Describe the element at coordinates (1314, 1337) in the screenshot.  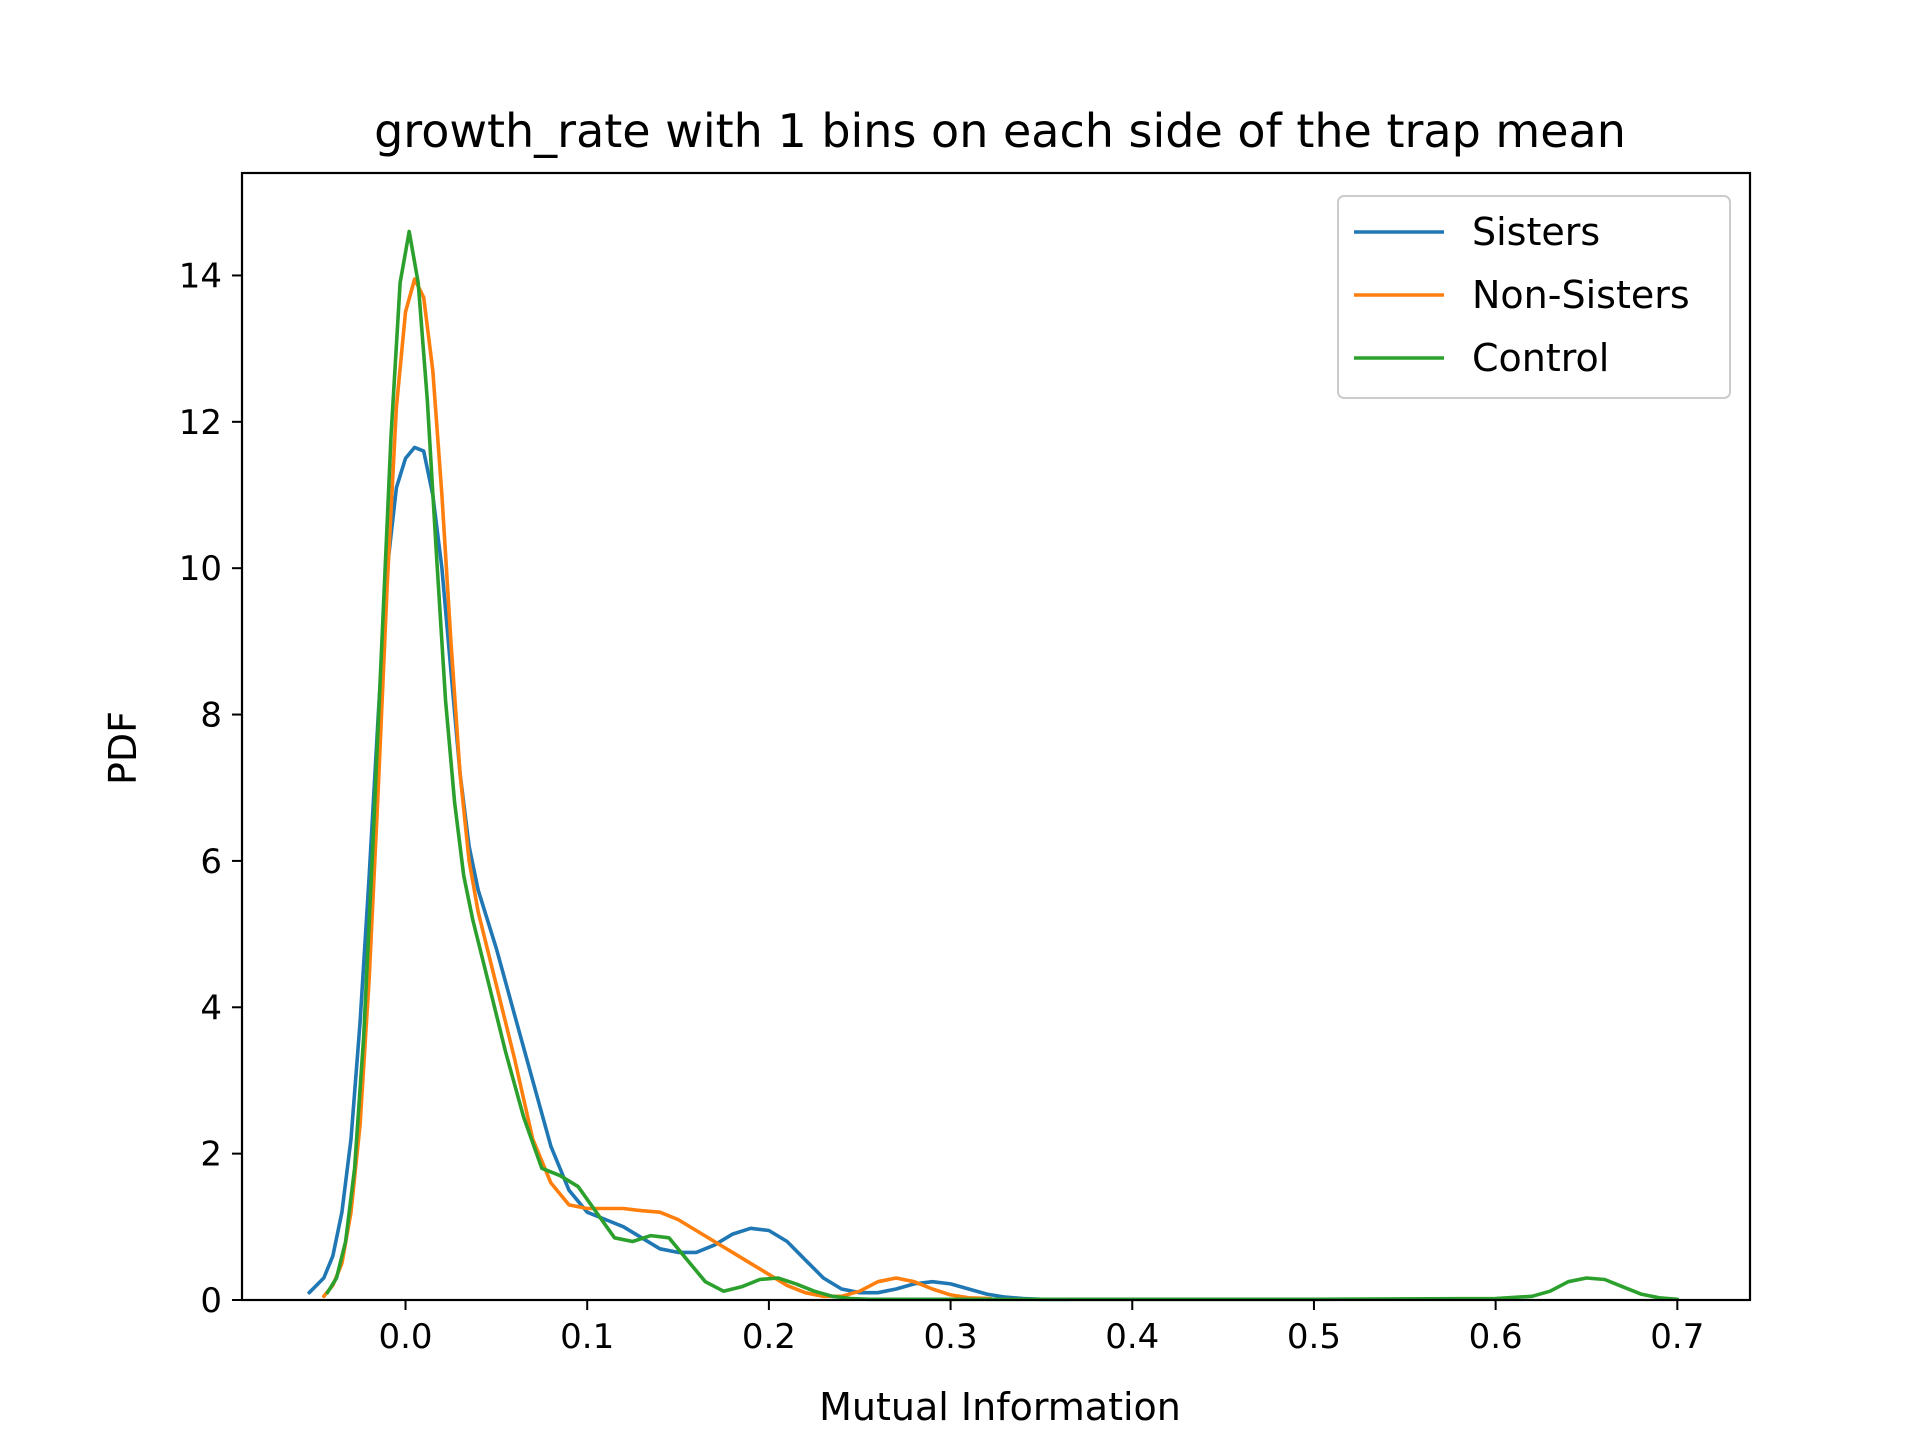
I see `x-tick-label: 0.5` at that location.